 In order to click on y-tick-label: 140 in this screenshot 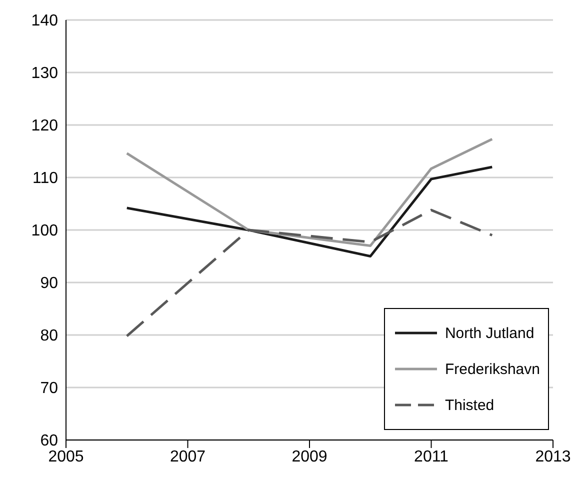, I will do `click(44, 21)`.